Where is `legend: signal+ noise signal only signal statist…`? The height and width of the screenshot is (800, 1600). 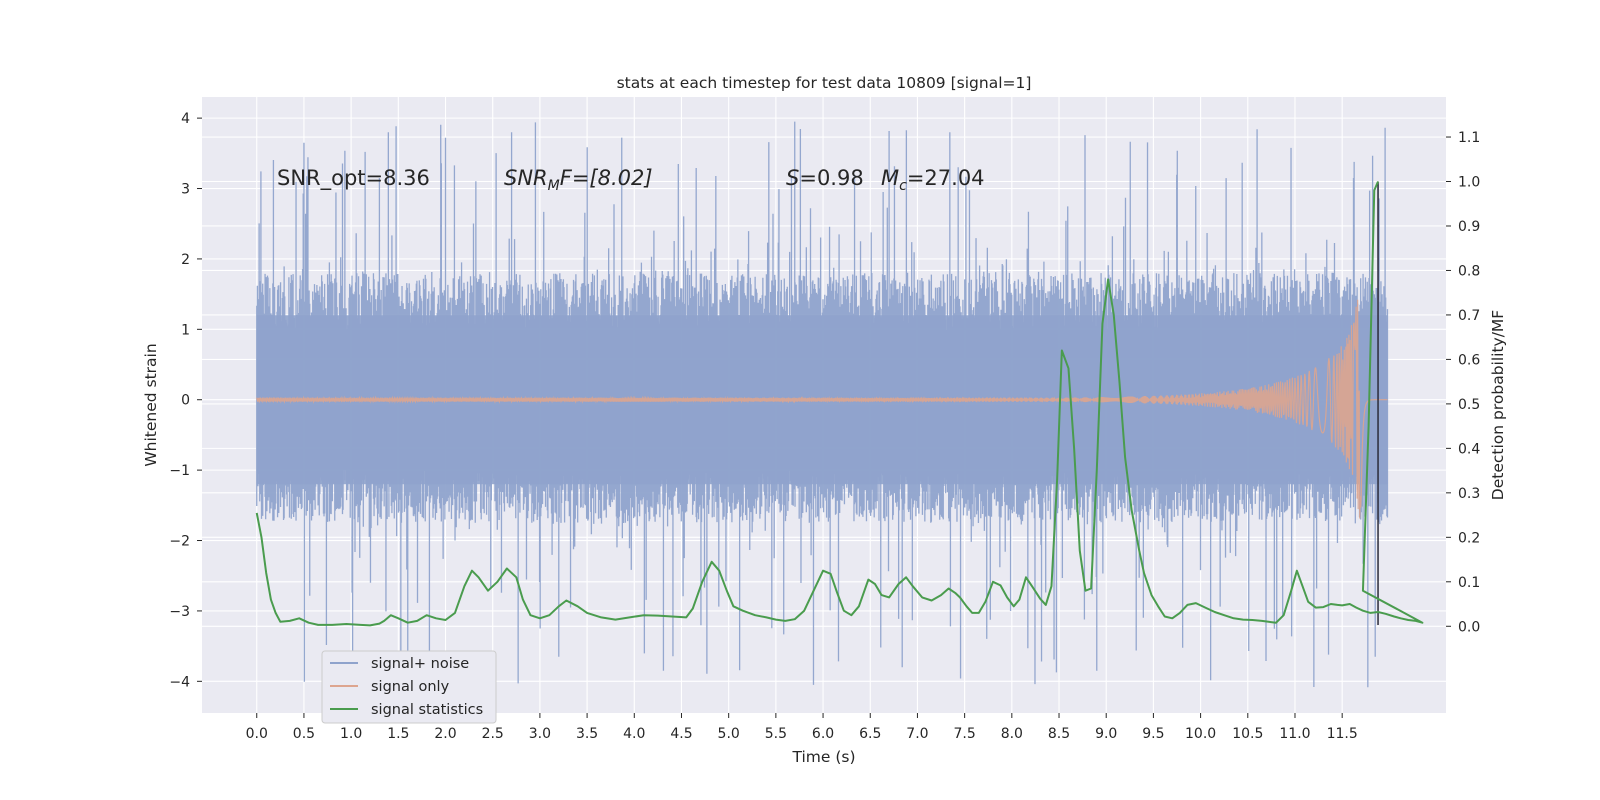 legend: signal+ noise signal only signal statist… is located at coordinates (409, 687).